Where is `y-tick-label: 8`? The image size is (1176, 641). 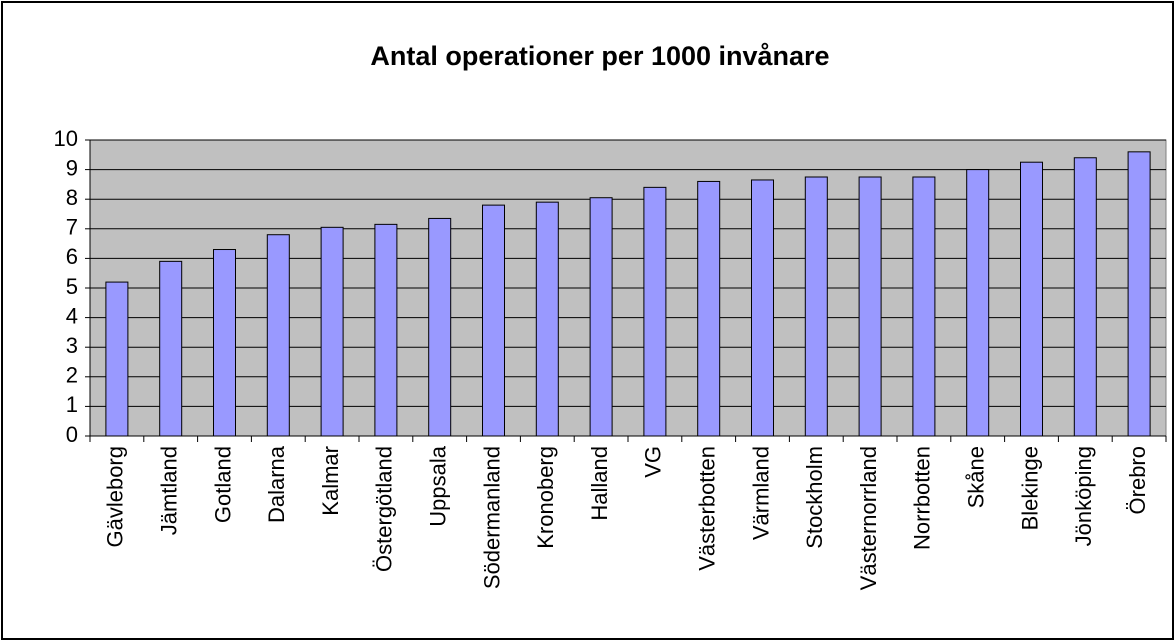 y-tick-label: 8 is located at coordinates (72, 197).